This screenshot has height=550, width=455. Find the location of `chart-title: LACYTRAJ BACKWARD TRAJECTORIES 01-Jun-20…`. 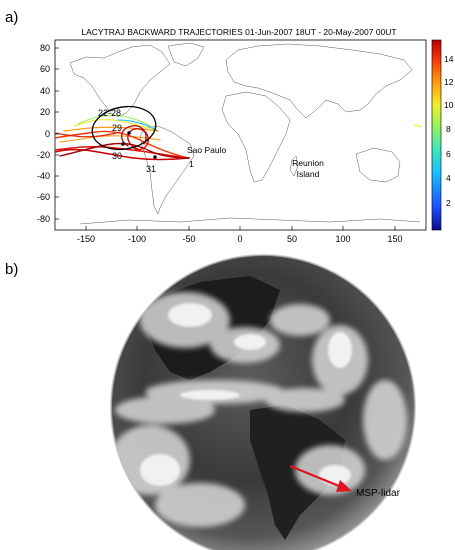

chart-title: LACYTRAJ BACKWARD TRAJECTORIES 01-Jun-20… is located at coordinates (238, 32).